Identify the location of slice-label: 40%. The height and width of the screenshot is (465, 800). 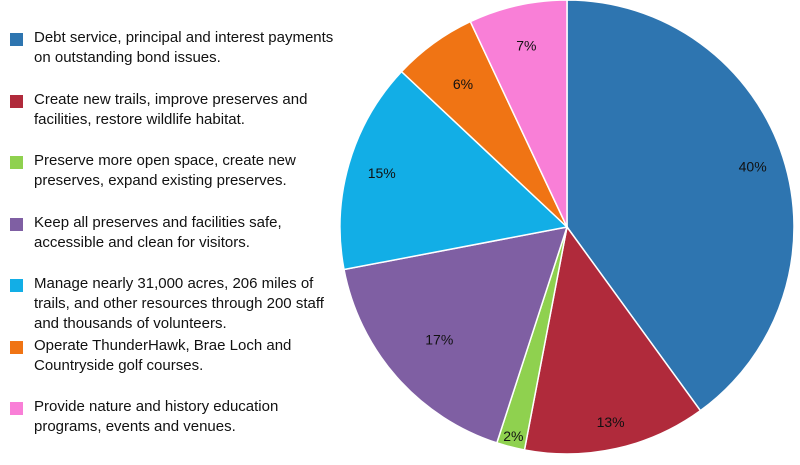
(753, 167).